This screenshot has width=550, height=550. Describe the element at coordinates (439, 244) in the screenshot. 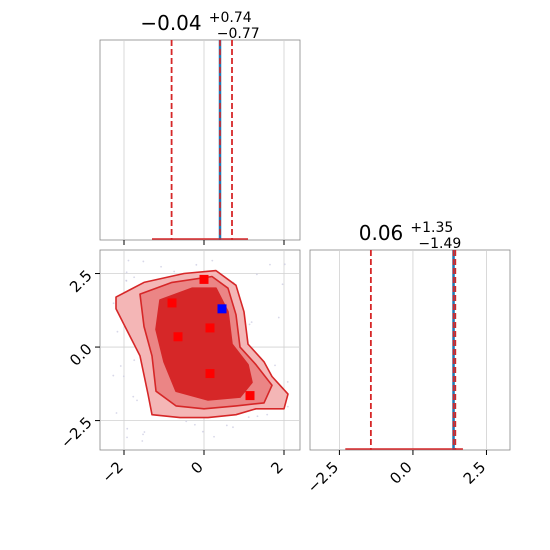

I see `marginal-2-lower: −1.49` at that location.